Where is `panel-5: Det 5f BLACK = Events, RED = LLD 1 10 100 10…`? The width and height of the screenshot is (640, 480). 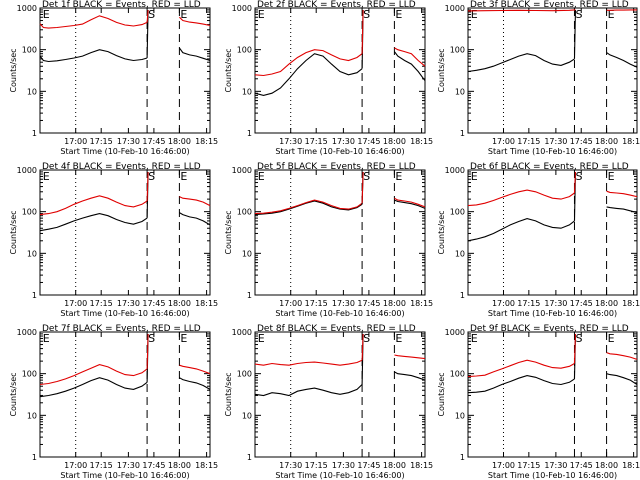 panel-5: Det 5f BLACK = Events, RED = LLD 1 10 100 10… is located at coordinates (328, 240).